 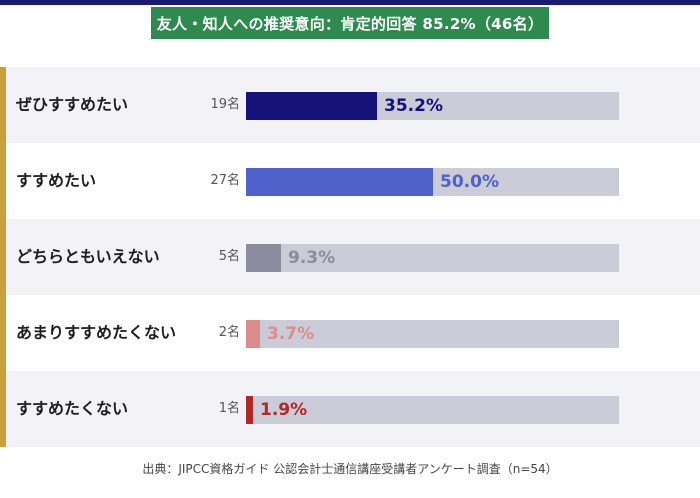 I want to click on value-label: 35.2%, so click(x=413, y=106).